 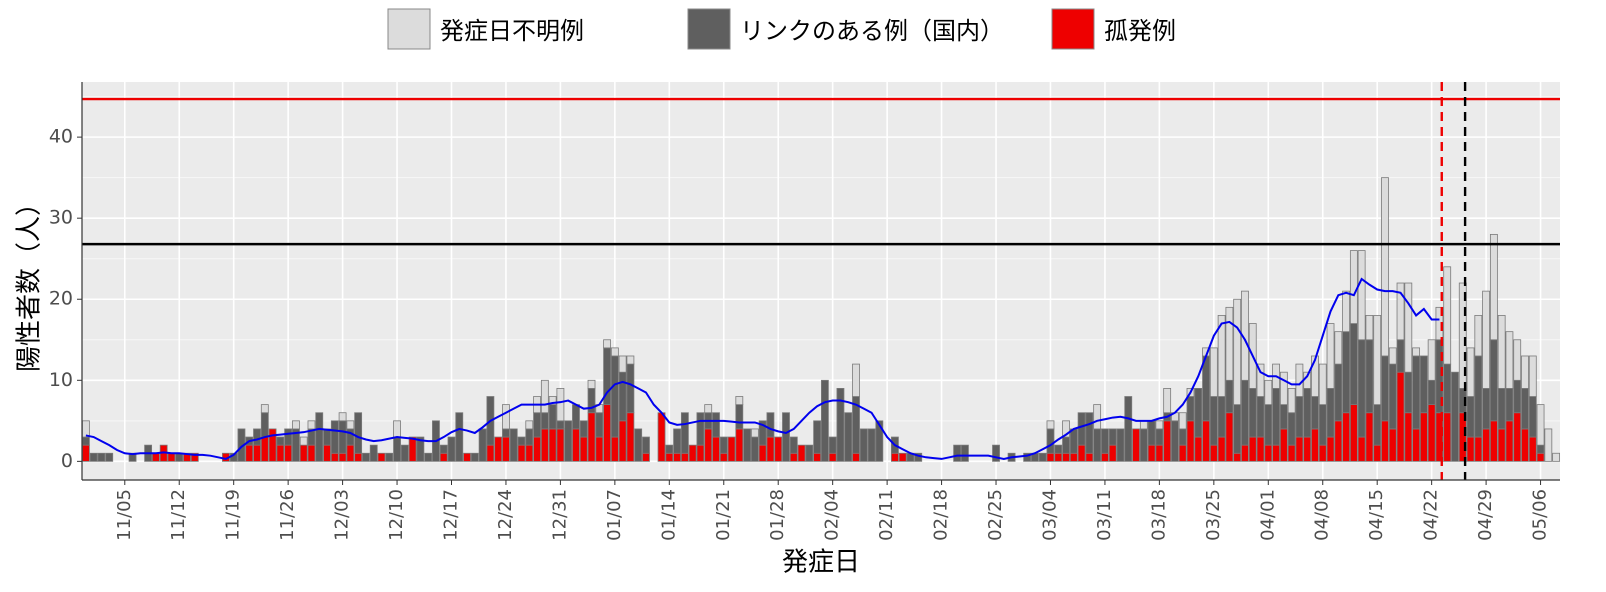 What do you see at coordinates (512, 31) in the screenshot?
I see `legend-label: 発症日不明例` at bounding box center [512, 31].